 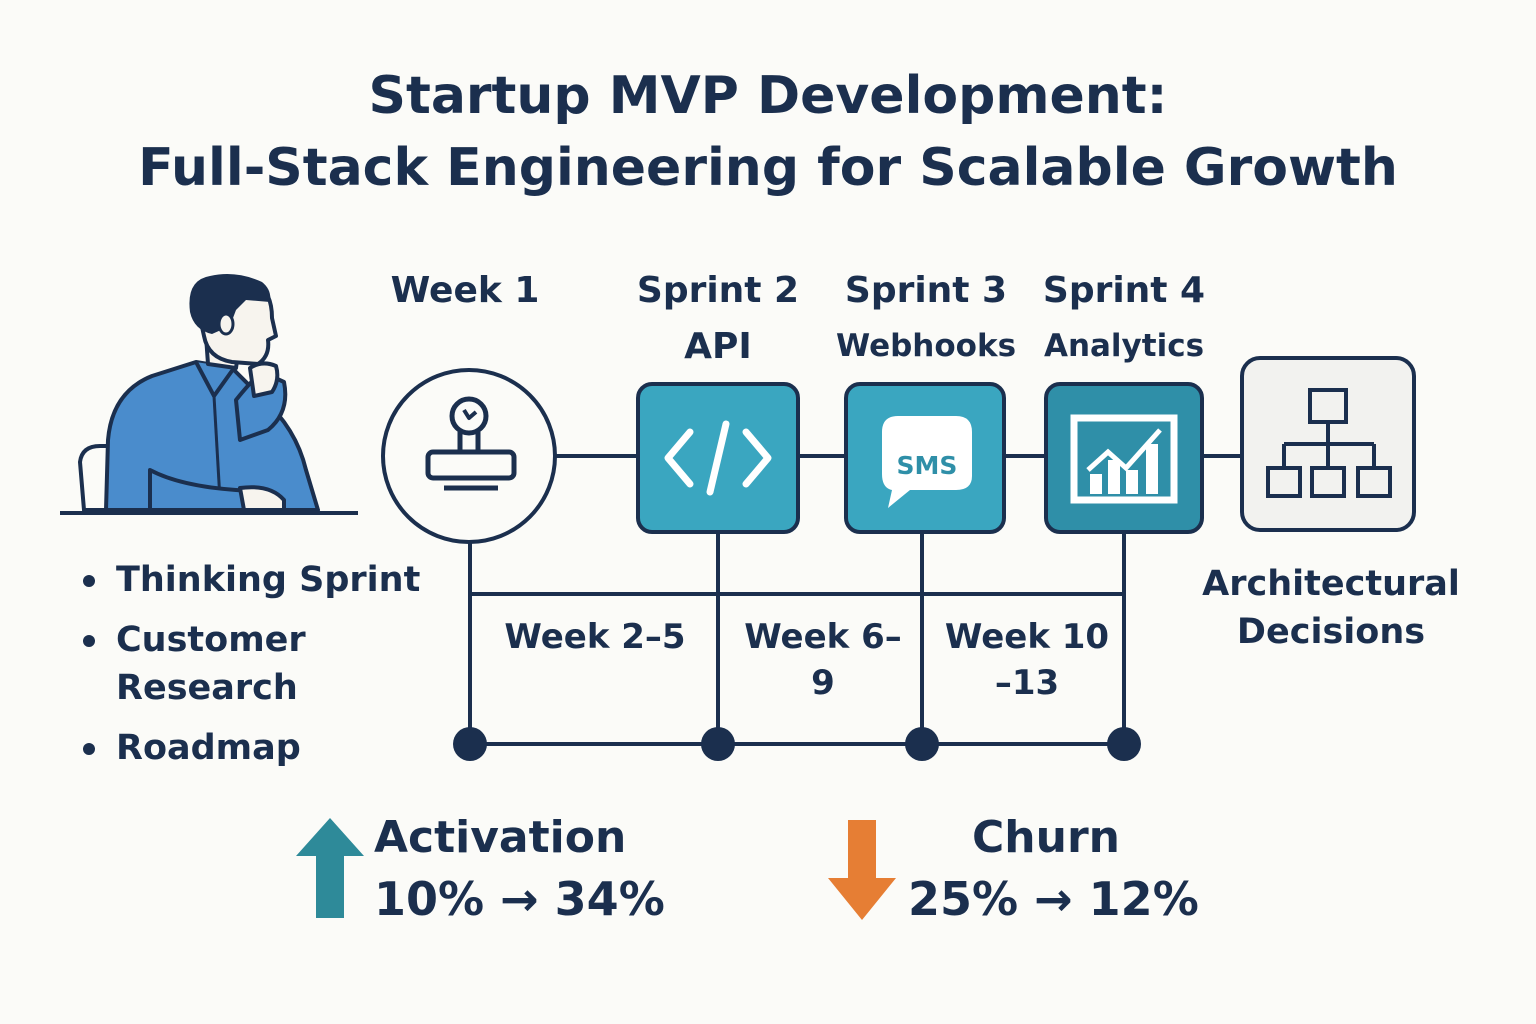 What do you see at coordinates (797, 744) in the screenshot?
I see `timeline-milestones` at bounding box center [797, 744].